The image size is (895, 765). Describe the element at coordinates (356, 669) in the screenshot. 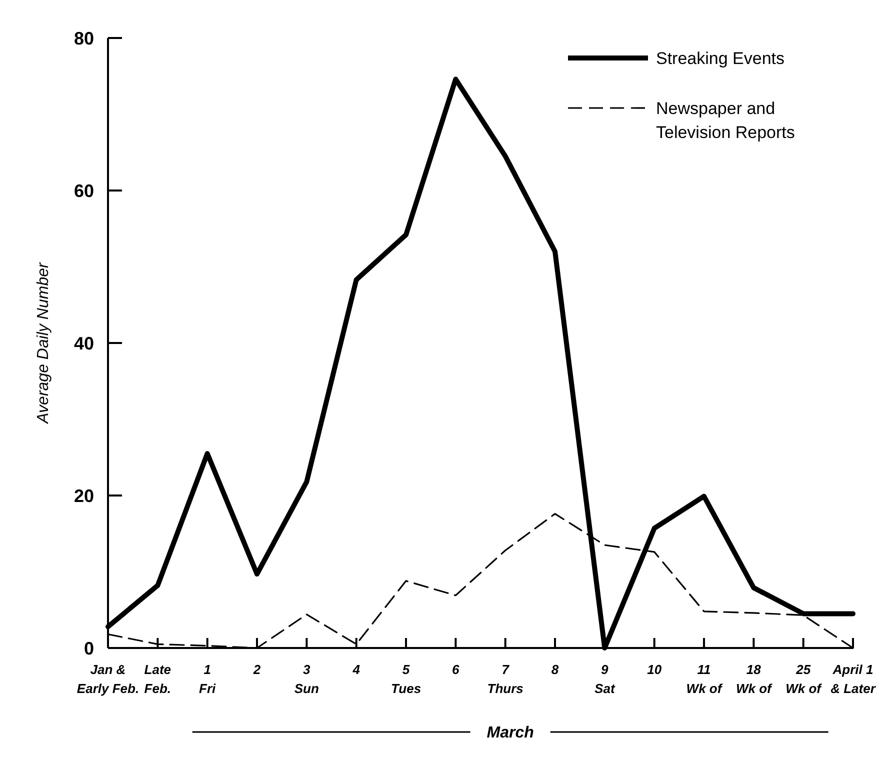

I see `x-tick-label: 4` at that location.